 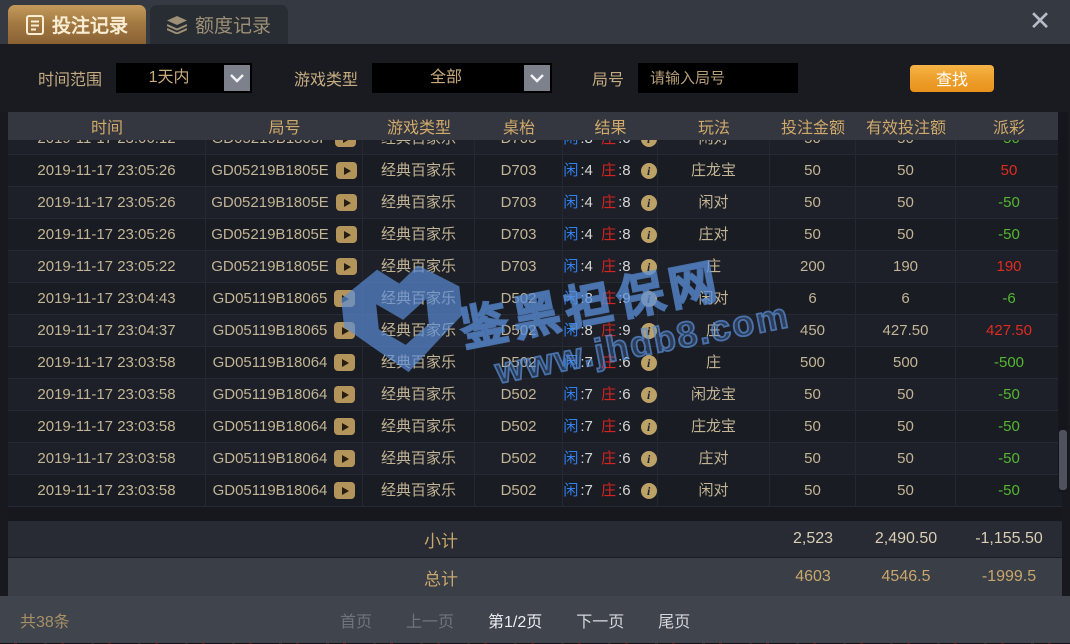 What do you see at coordinates (1063, 302) in the screenshot?
I see `vertical-scrollbar` at bounding box center [1063, 302].